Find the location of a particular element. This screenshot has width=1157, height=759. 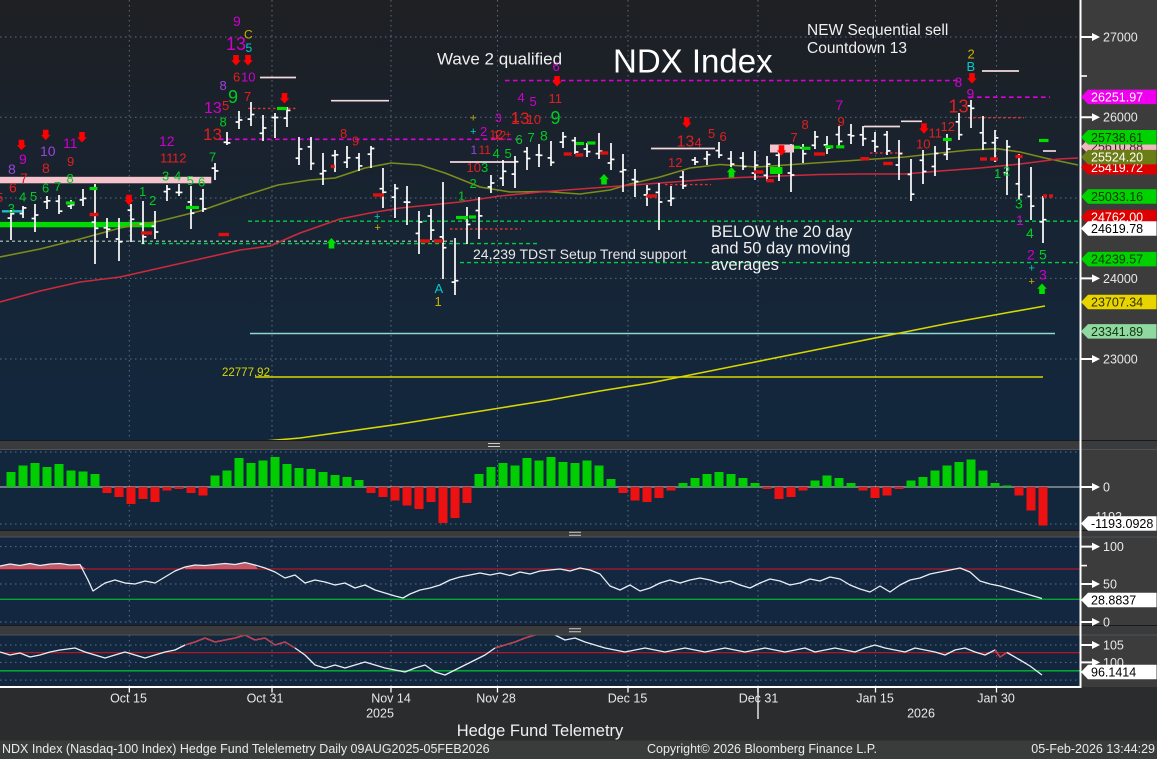

svg-text: 23707.34 is located at coordinates (1117, 303).